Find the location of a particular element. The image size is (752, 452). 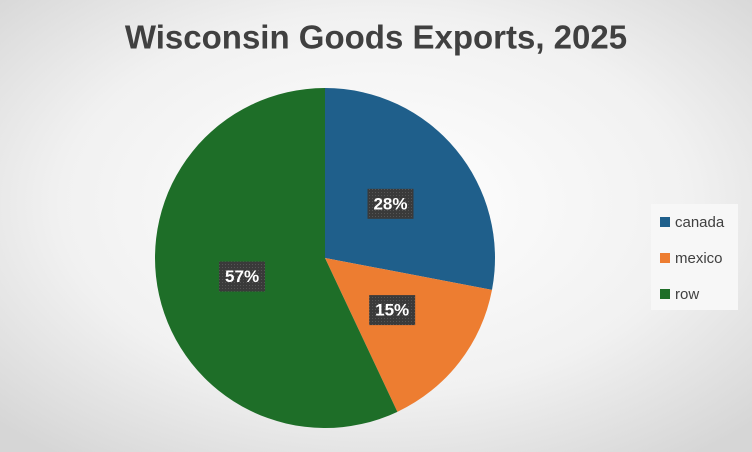

chart-title: Wisconsin Goods Exports, 2025 is located at coordinates (376, 37).